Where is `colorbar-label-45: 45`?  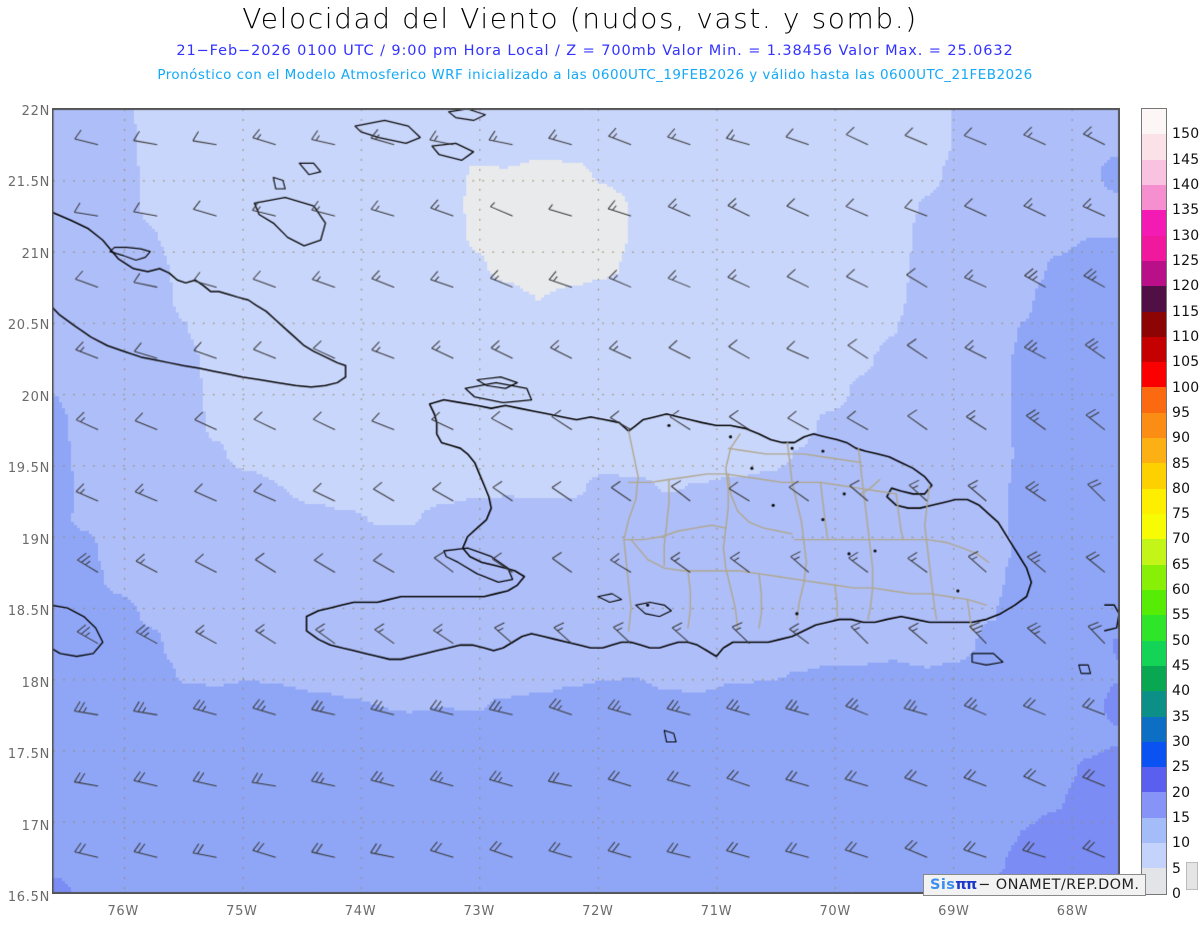
colorbar-label-45: 45 is located at coordinates (1181, 666).